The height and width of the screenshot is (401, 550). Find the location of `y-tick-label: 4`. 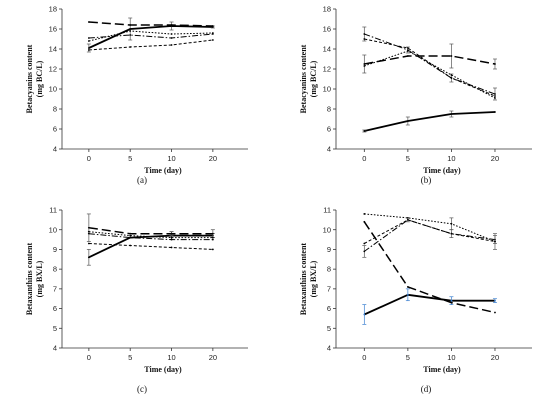

y-tick-label: 4 is located at coordinates (329, 149).